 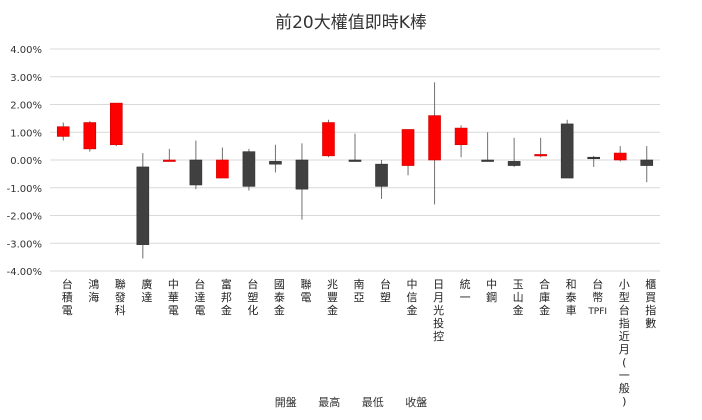 I want to click on x-tick-label: 台幣 TPFI, so click(x=597, y=297).